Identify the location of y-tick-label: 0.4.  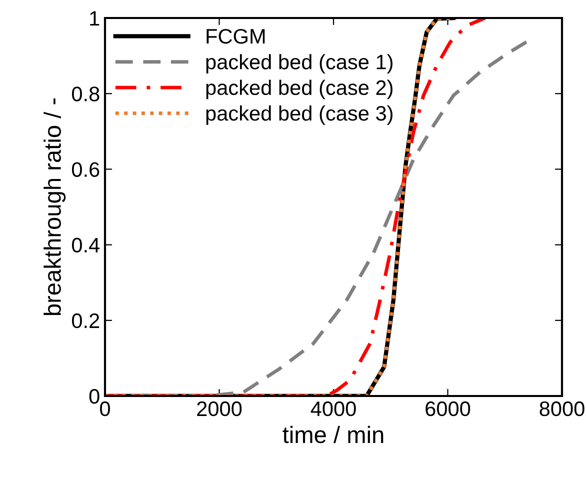
(86, 245).